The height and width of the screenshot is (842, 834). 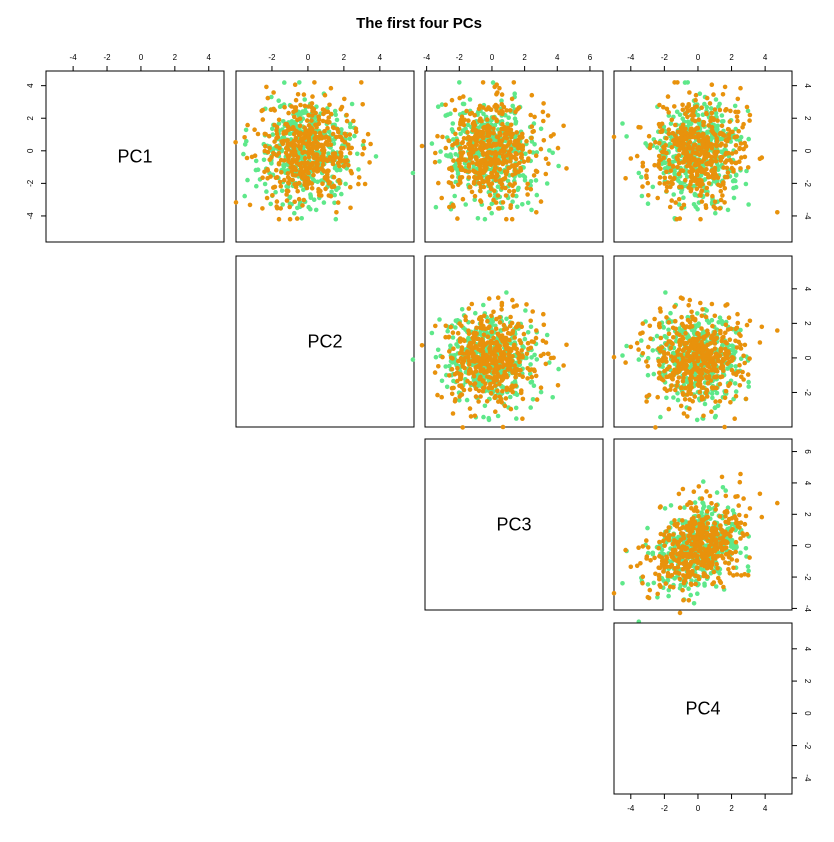 What do you see at coordinates (325, 341) in the screenshot?
I see `panel-pc2-pc2: PC2` at bounding box center [325, 341].